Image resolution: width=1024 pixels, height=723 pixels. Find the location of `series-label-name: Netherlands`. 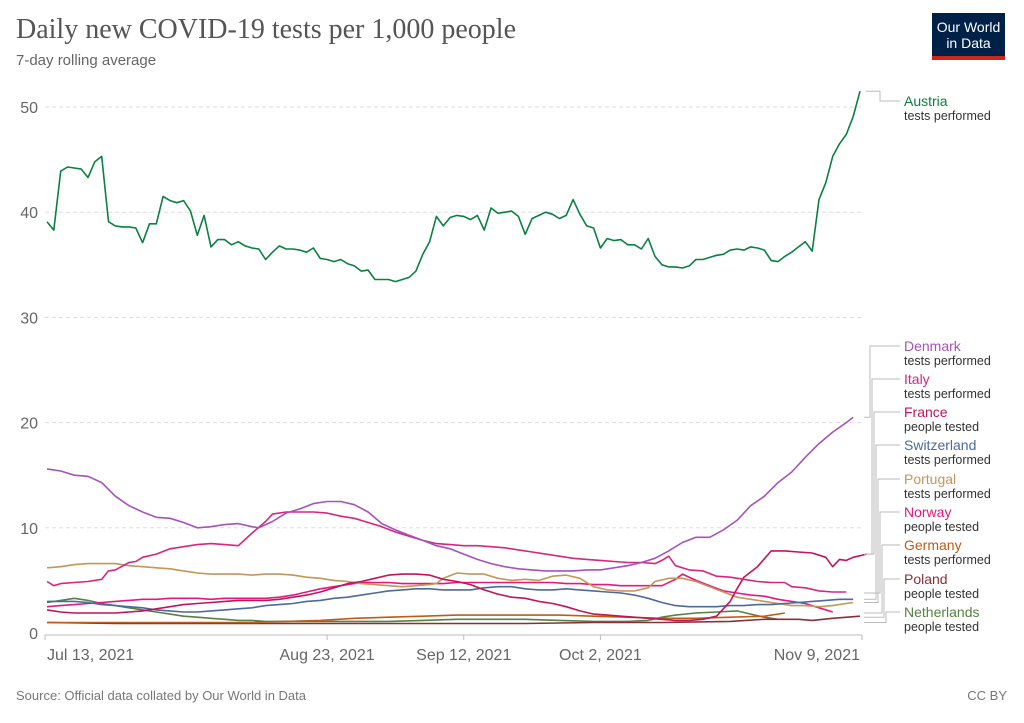

series-label-name: Netherlands is located at coordinates (942, 612).